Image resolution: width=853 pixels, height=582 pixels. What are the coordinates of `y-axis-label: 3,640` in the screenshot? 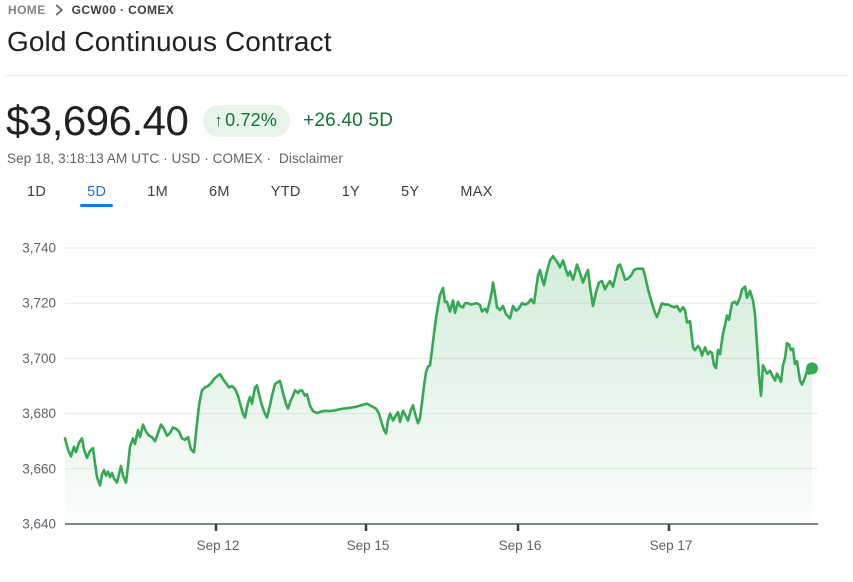 It's located at (39, 524).